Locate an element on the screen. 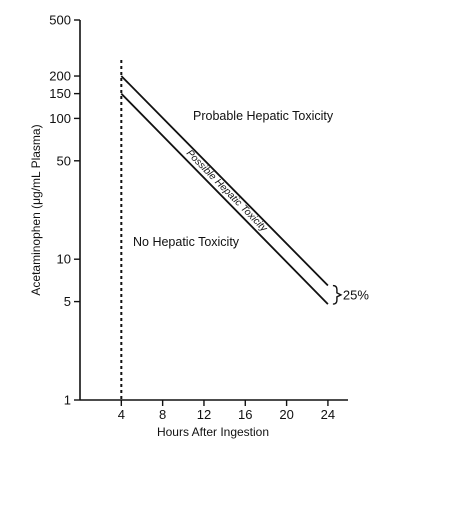 The image size is (450, 527). band-percent-label: 25% is located at coordinates (356, 294).